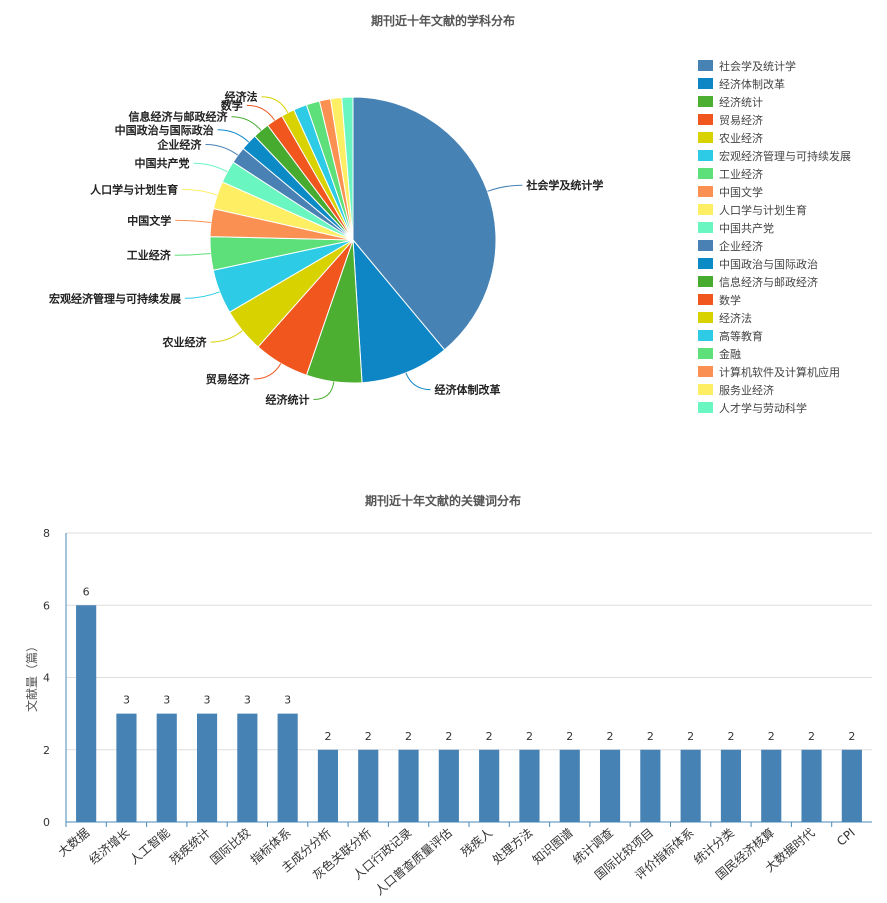 The width and height of the screenshot is (887, 903). What do you see at coordinates (746, 390) in the screenshot?
I see `legend-label: 服务业经济` at bounding box center [746, 390].